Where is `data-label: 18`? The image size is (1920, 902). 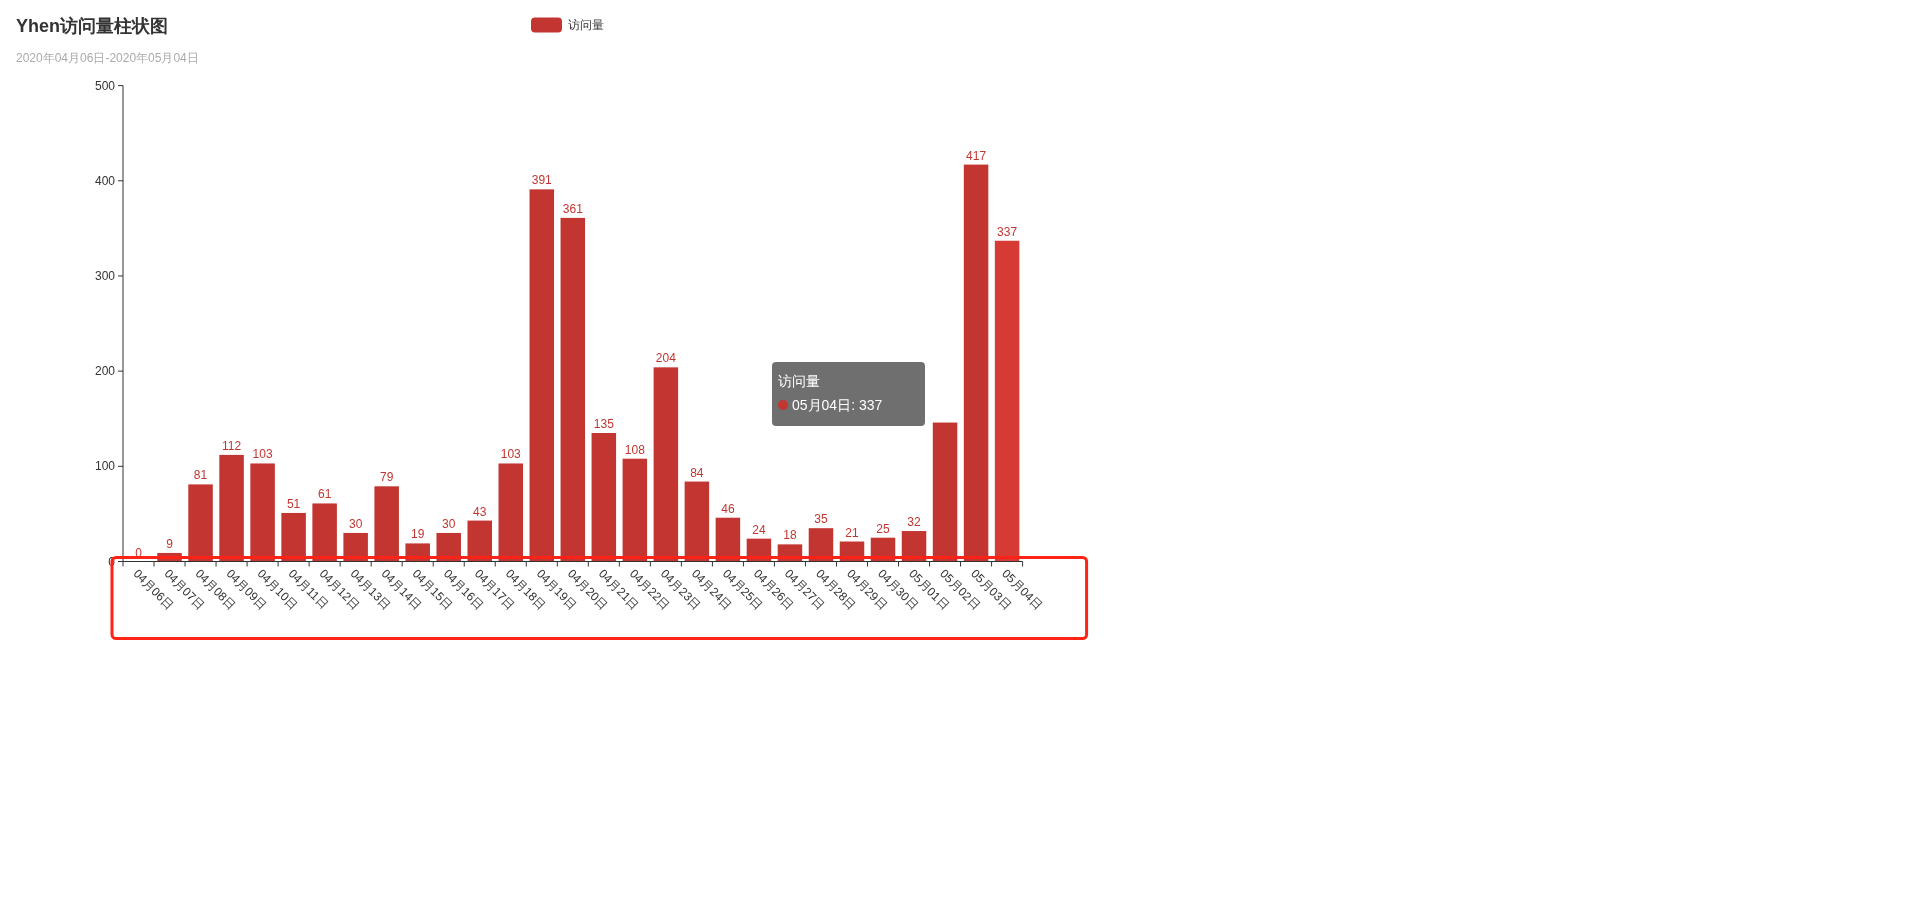
data-label: 18 is located at coordinates (790, 535).